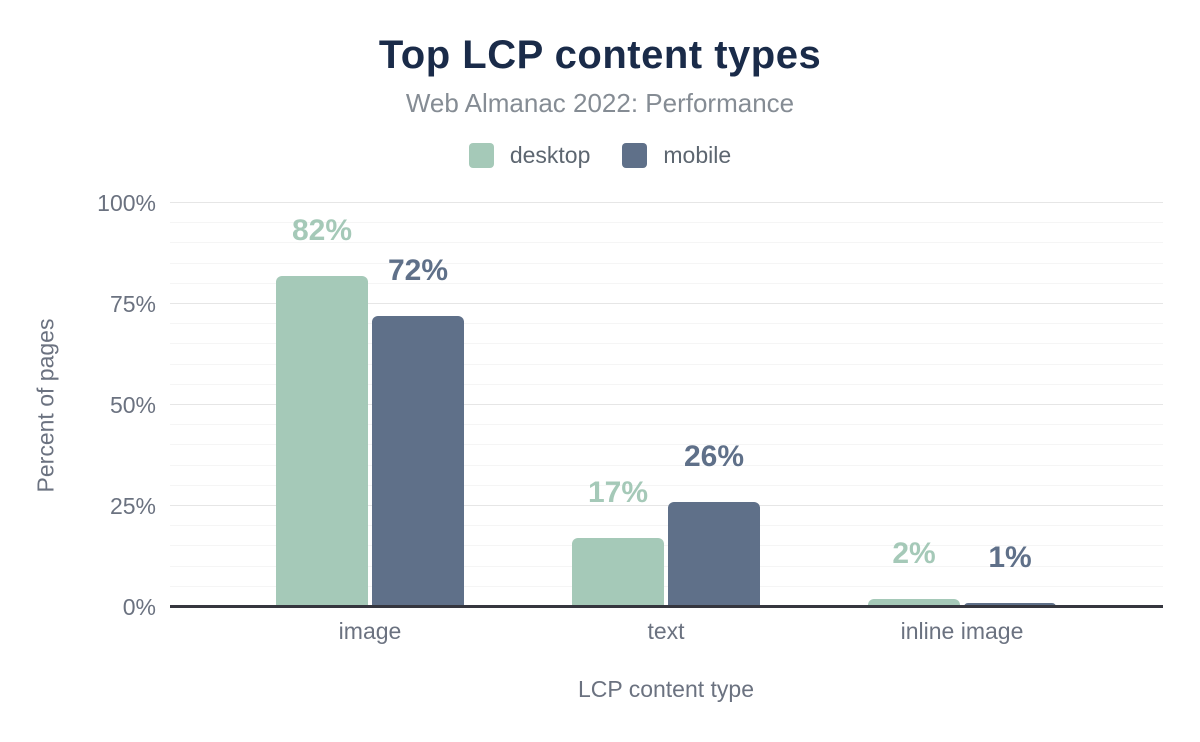 The width and height of the screenshot is (1200, 742). What do you see at coordinates (126, 203) in the screenshot?
I see `y-tick-100: 100%` at bounding box center [126, 203].